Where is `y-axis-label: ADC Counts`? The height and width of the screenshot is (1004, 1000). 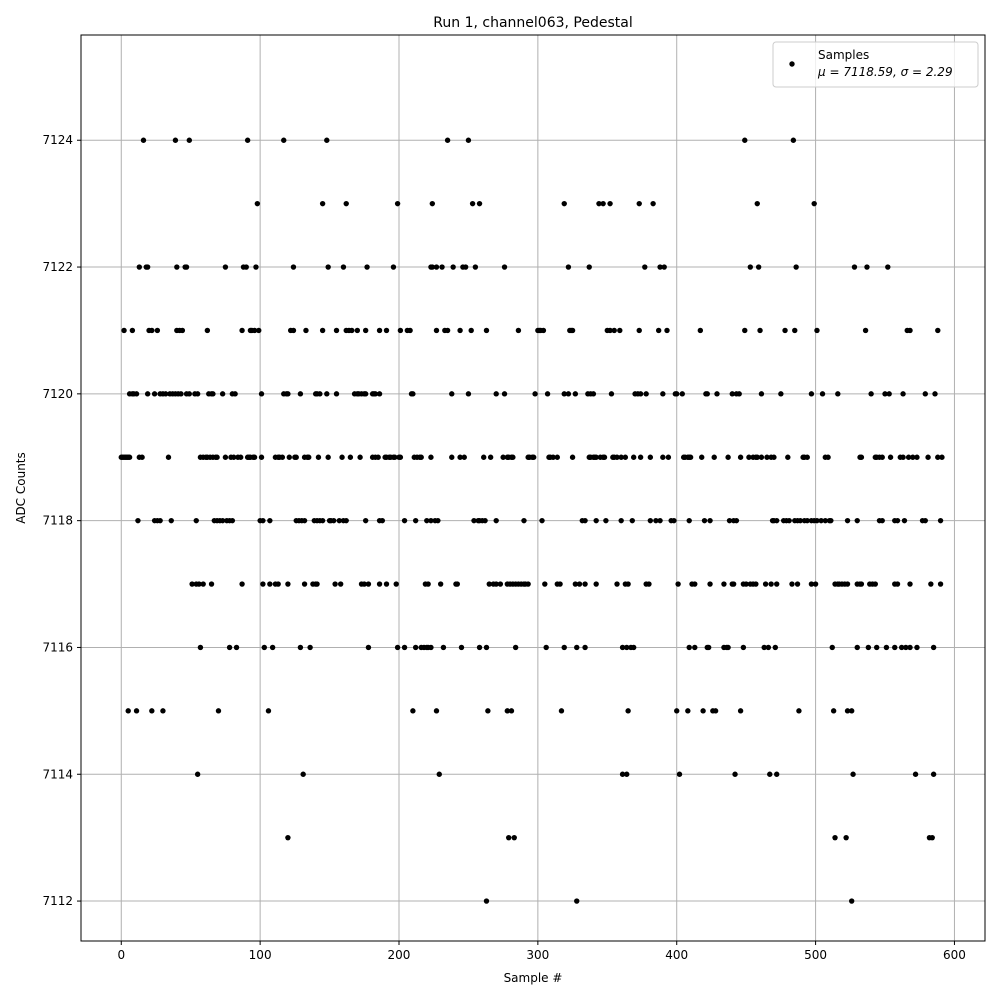 y-axis-label: ADC Counts is located at coordinates (21, 488).